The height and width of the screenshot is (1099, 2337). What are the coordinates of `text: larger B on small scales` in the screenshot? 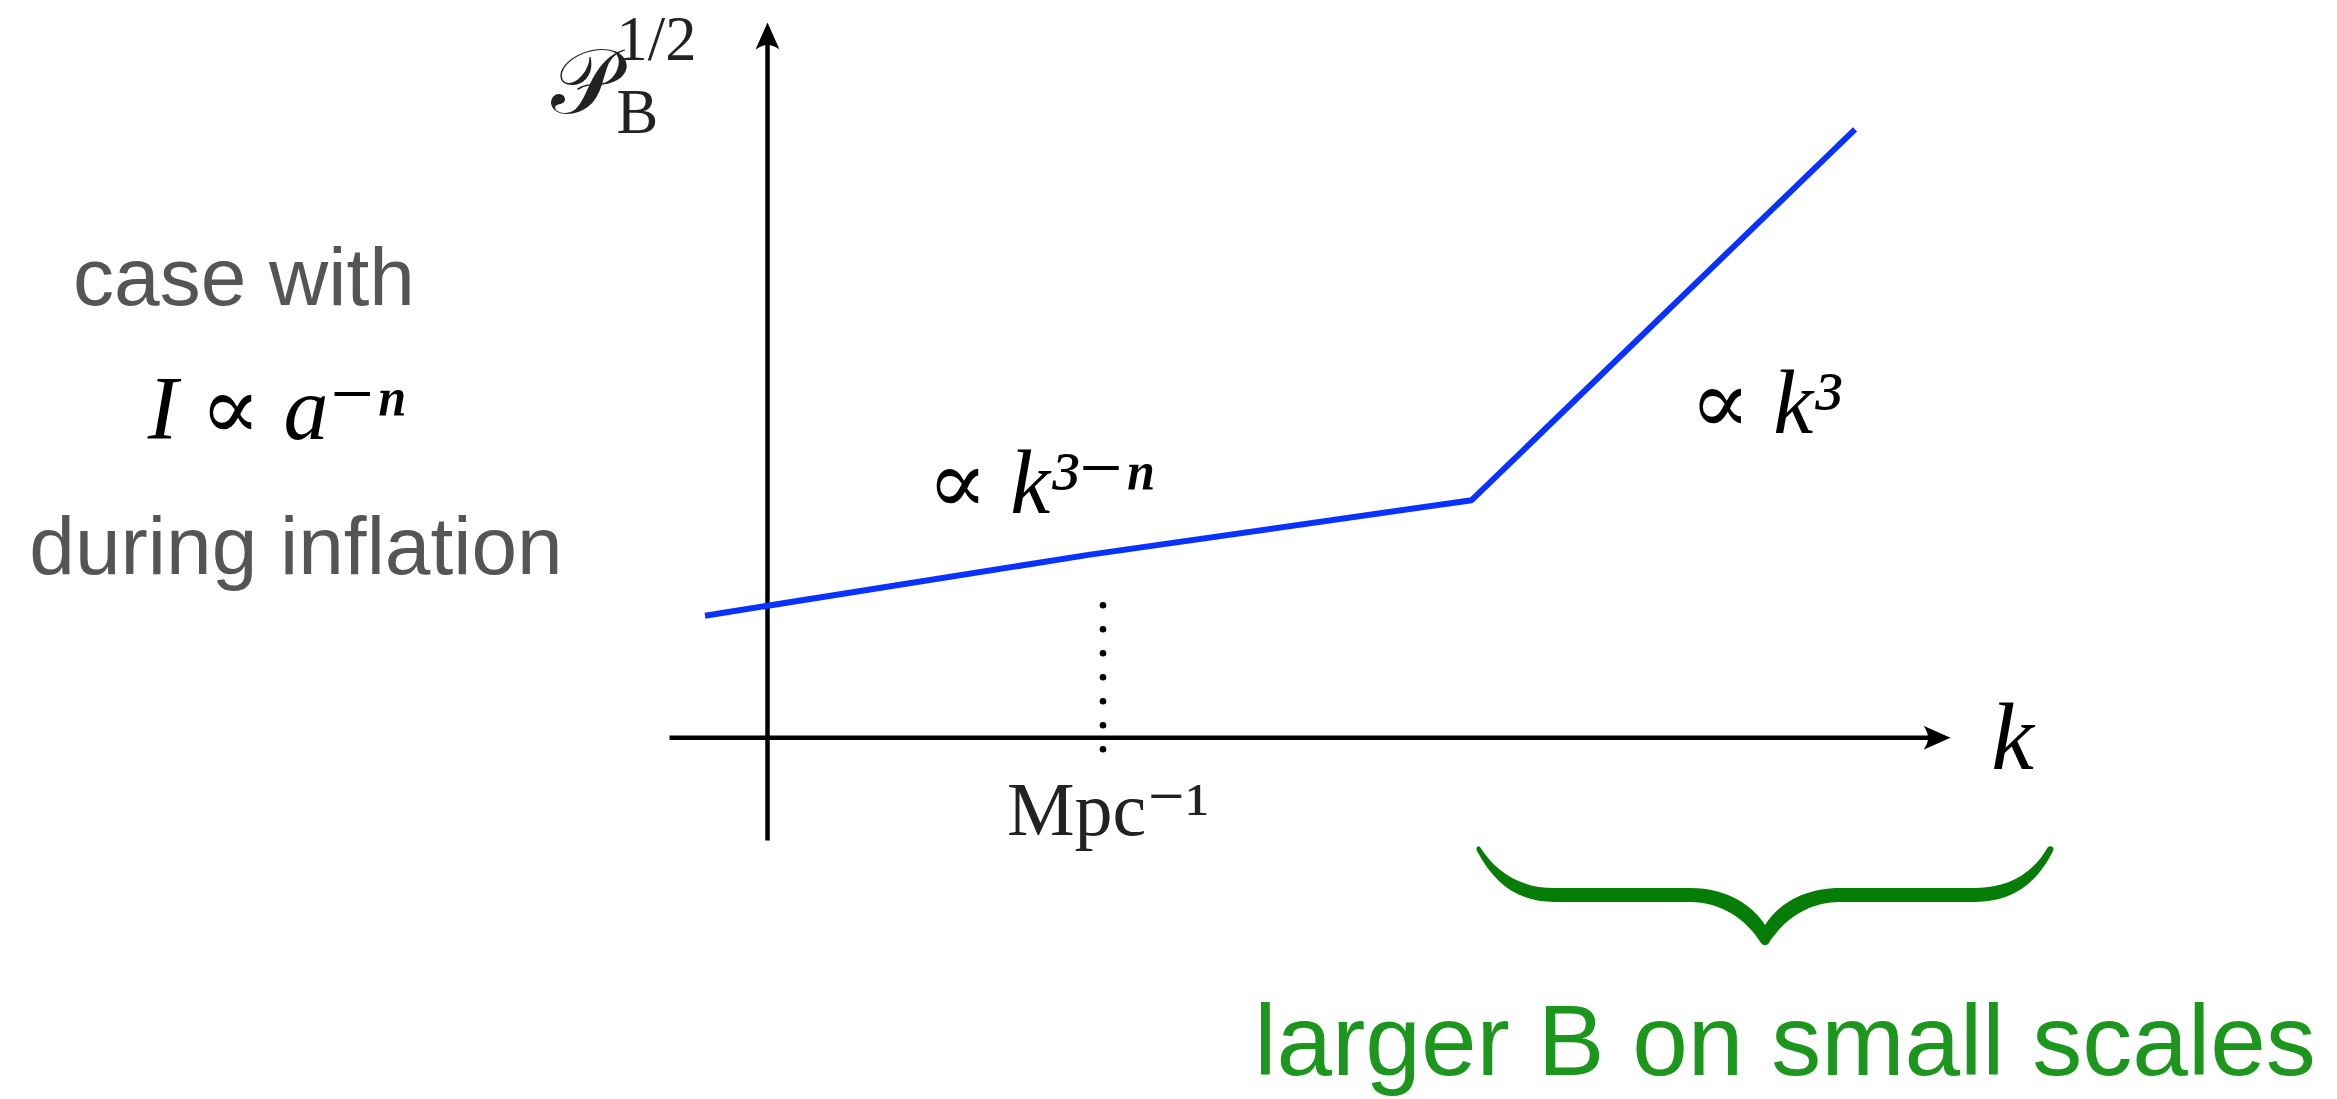 It's located at (1785, 1040).